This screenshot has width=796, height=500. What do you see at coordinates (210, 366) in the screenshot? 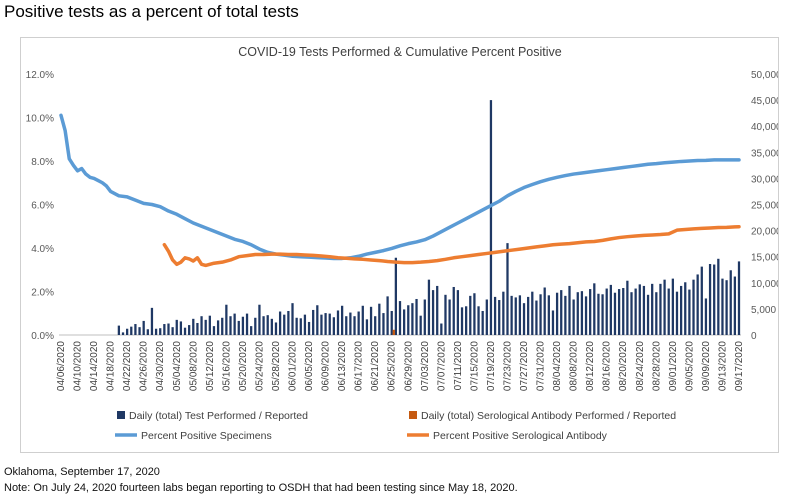
I see `x-tick-label: 05/12/2020` at bounding box center [210, 366].